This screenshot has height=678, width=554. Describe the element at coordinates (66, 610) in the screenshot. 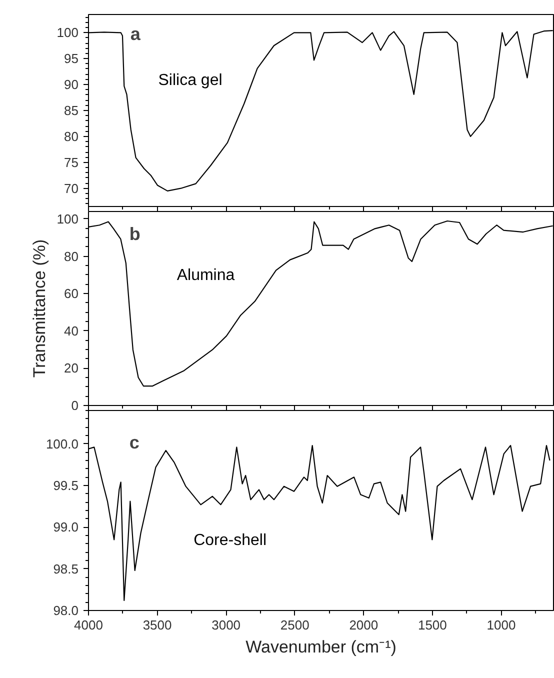

I see `y-tick-label: 98.0` at that location.